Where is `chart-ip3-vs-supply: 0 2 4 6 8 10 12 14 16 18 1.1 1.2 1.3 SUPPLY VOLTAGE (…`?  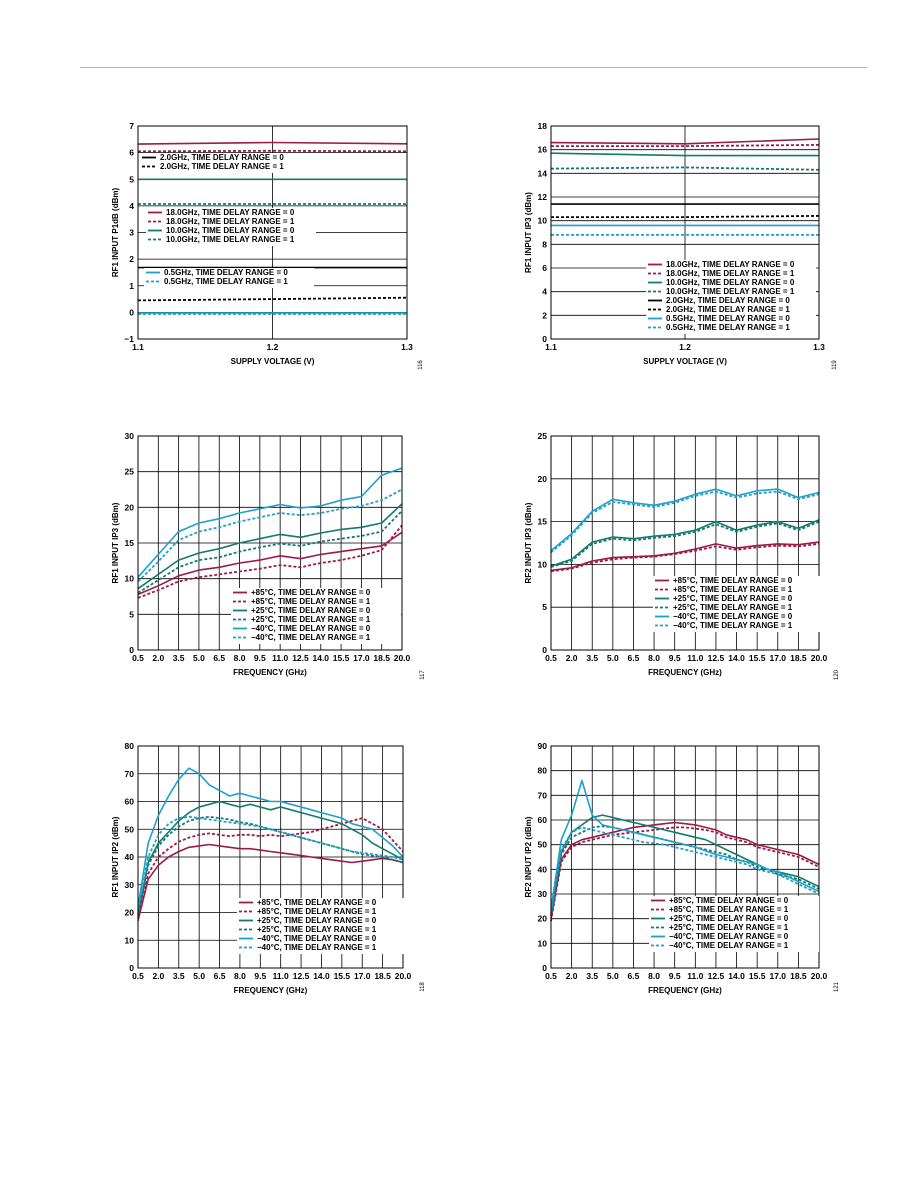 chart-ip3-vs-supply: 0 2 4 6 8 10 12 14 16 18 1.1 1.2 1.3 SUPPLY VOLTAGE (… is located at coordinates (681, 245).